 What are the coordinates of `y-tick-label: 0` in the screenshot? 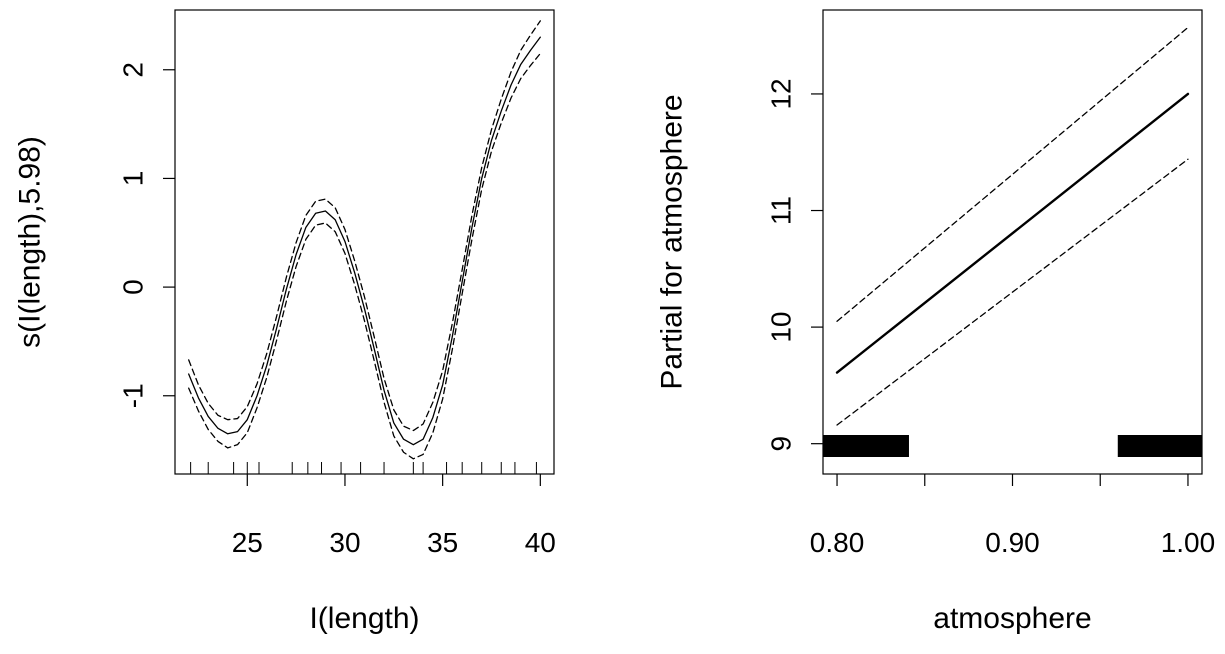 It's located at (133, 287).